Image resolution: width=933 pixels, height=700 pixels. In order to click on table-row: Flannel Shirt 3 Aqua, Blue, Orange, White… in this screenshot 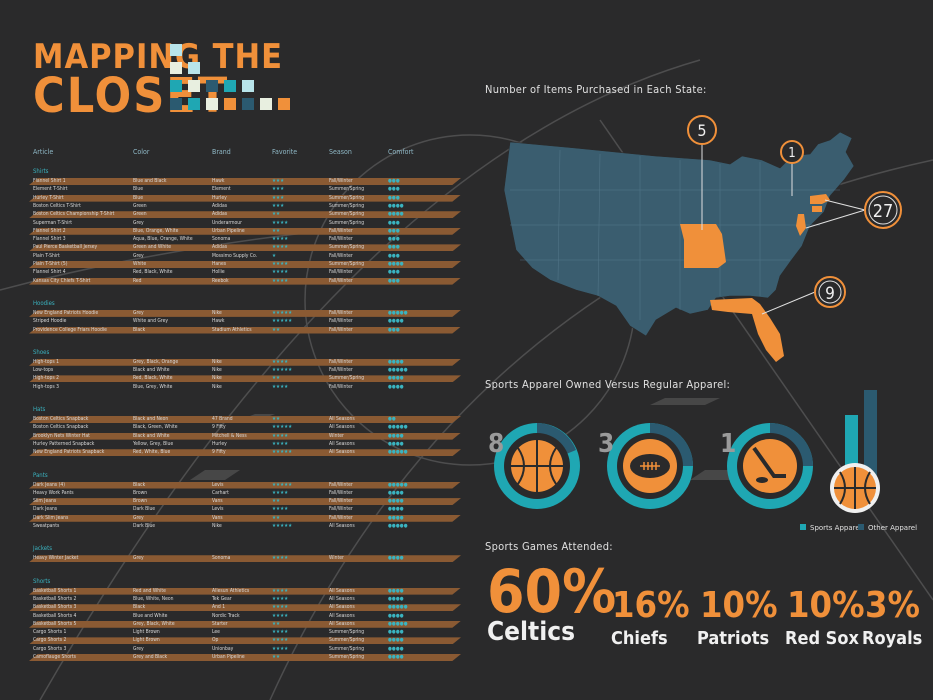, I will do `click(248, 239)`.